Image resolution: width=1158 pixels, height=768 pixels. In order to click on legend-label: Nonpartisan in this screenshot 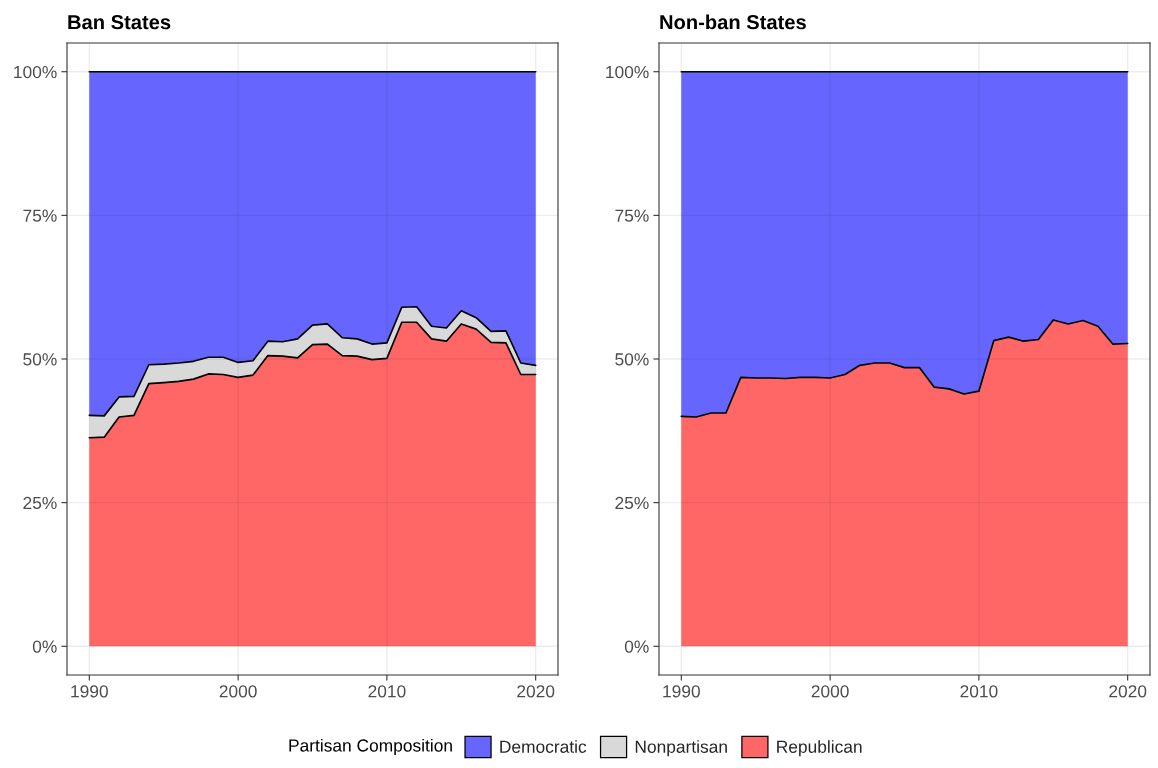, I will do `click(681, 748)`.